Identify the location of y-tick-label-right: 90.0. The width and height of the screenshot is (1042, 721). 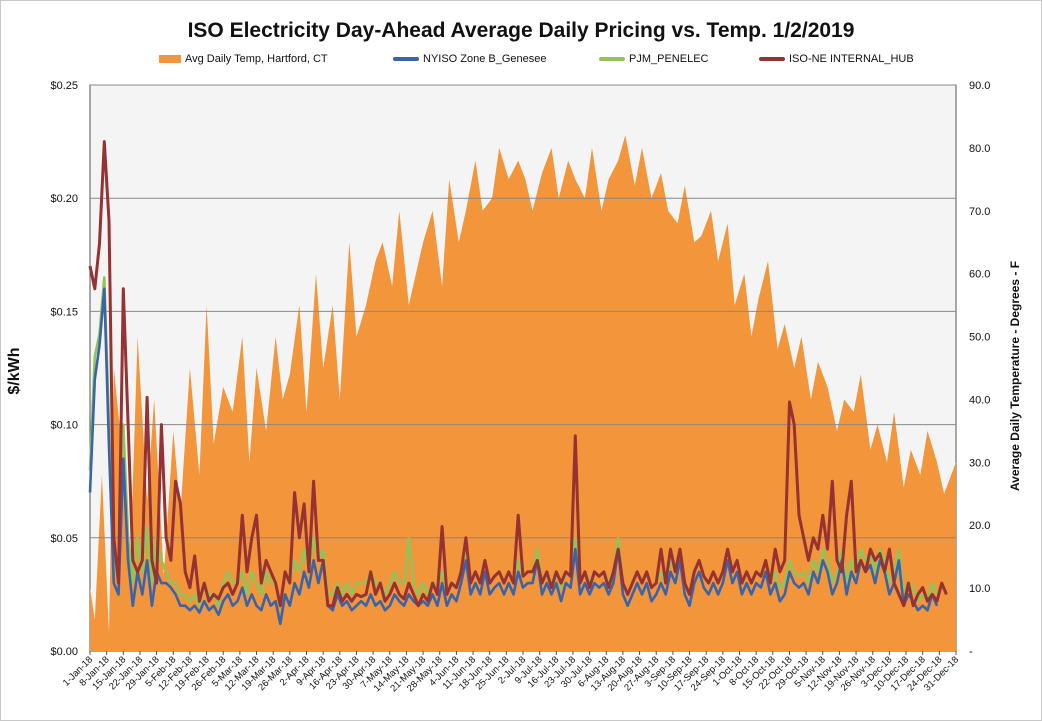
(979, 86).